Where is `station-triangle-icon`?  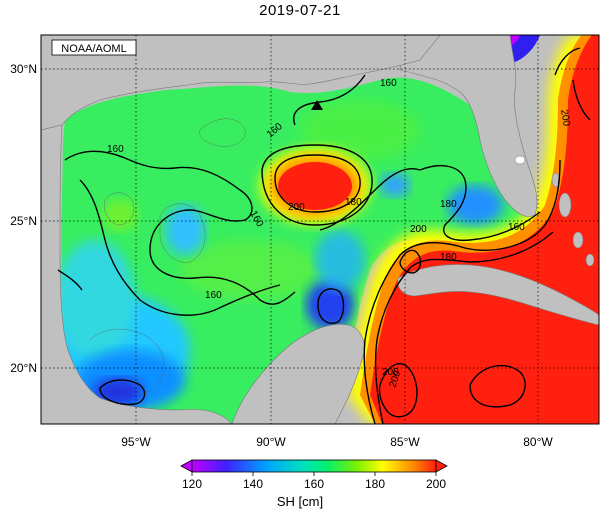
station-triangle-icon is located at coordinates (317, 105).